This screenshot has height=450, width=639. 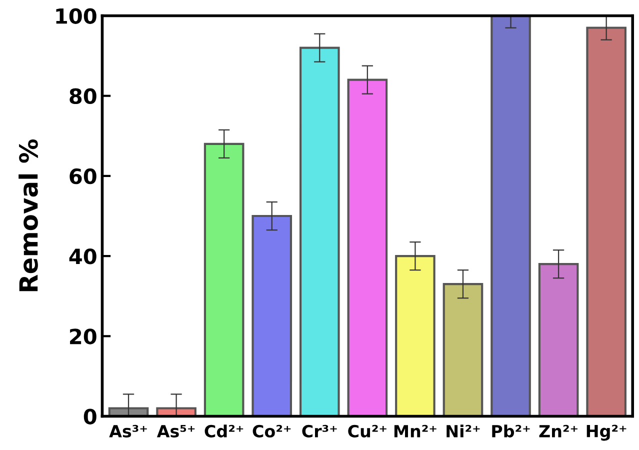 I want to click on x-tick-label: As⁵⁺, so click(x=175, y=431).